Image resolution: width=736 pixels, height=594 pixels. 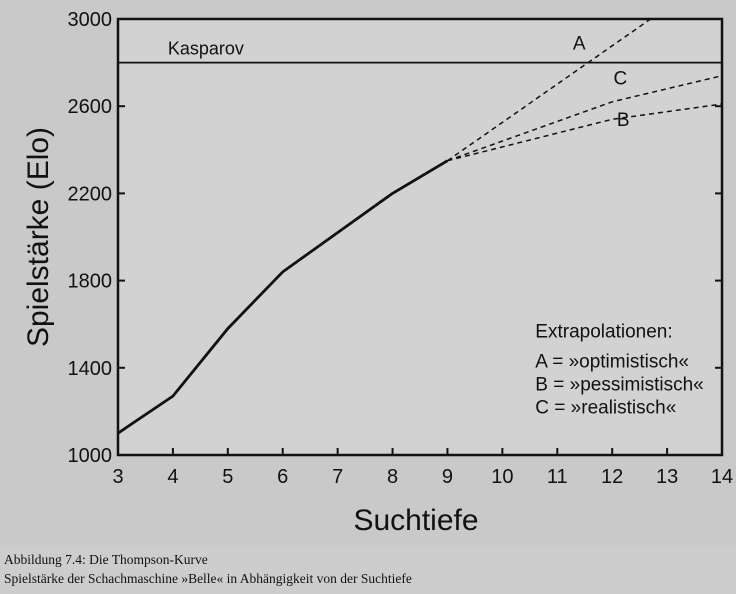 I want to click on kasparov-label: Kasparov, so click(x=206, y=49).